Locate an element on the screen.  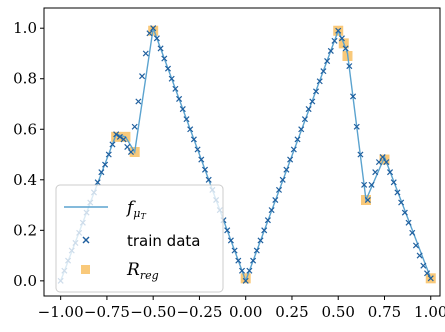
legend-box is located at coordinates (139, 238).